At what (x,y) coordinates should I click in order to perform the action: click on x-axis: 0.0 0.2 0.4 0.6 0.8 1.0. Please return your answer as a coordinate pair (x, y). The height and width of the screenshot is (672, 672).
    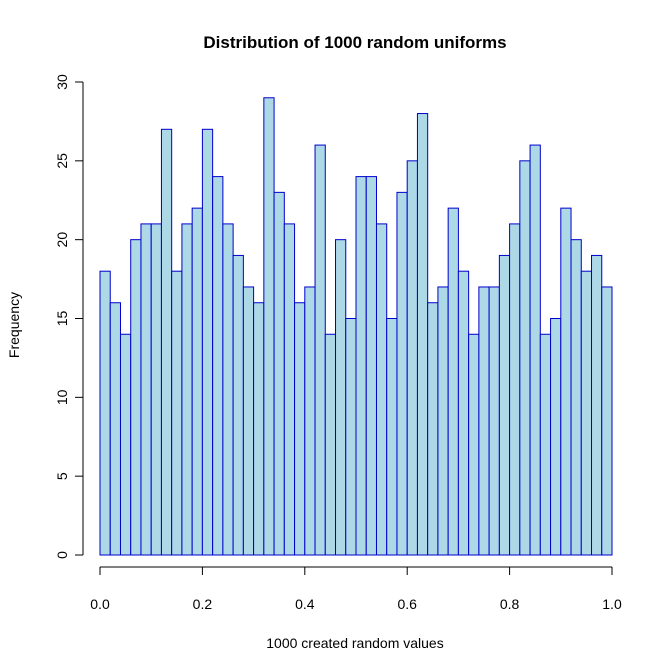
    Looking at the image, I should click on (356, 589).